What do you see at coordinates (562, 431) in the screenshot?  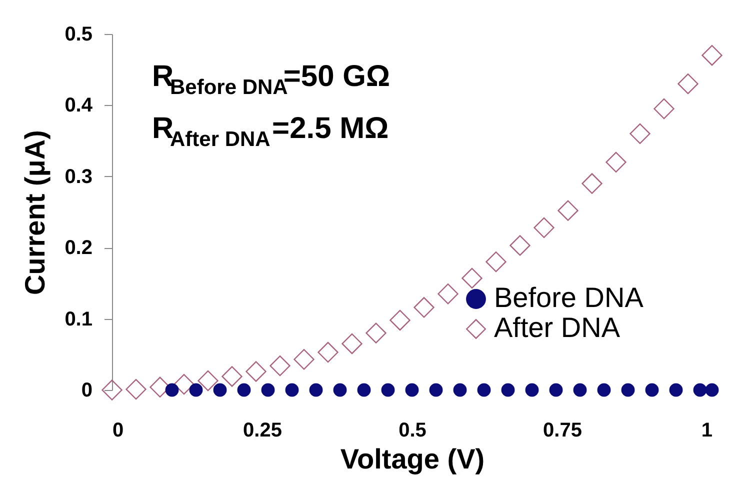 I see `x-tick-label: 0.75` at bounding box center [562, 431].